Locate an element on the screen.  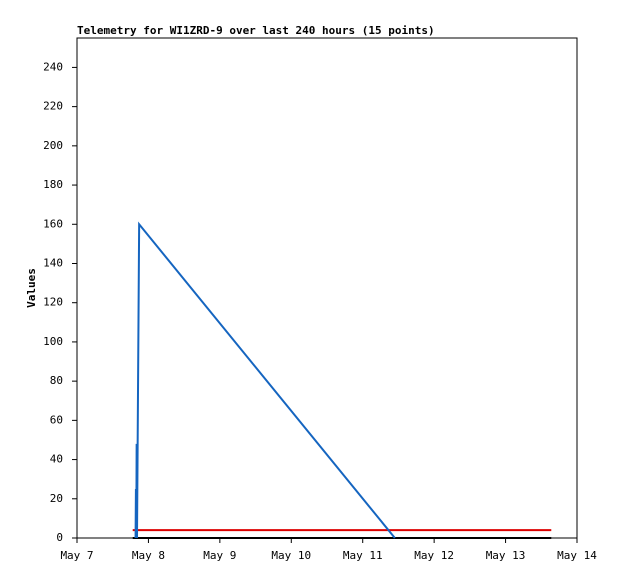
y-tick-label: 220 is located at coordinates (53, 106).